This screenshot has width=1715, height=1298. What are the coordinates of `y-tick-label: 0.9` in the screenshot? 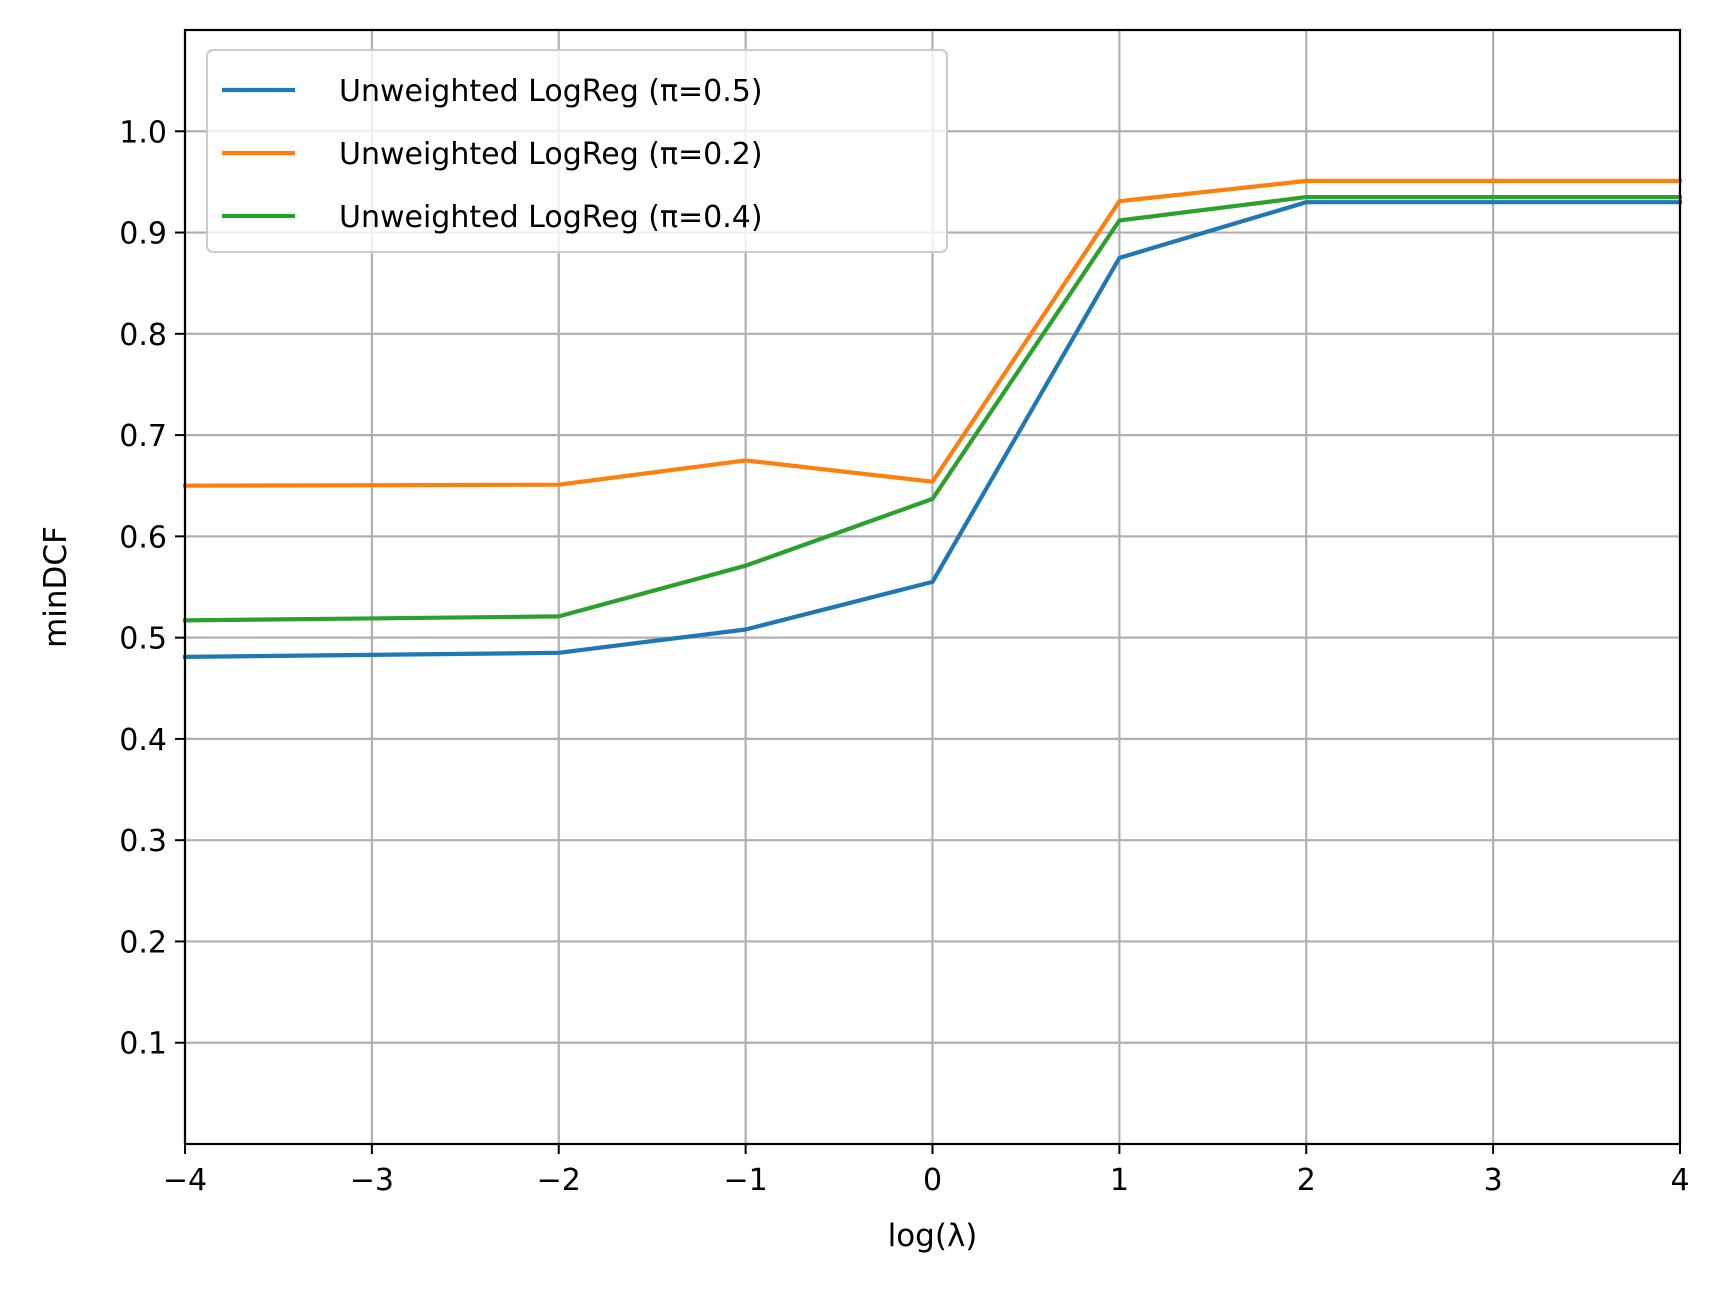 It's located at (143, 234).